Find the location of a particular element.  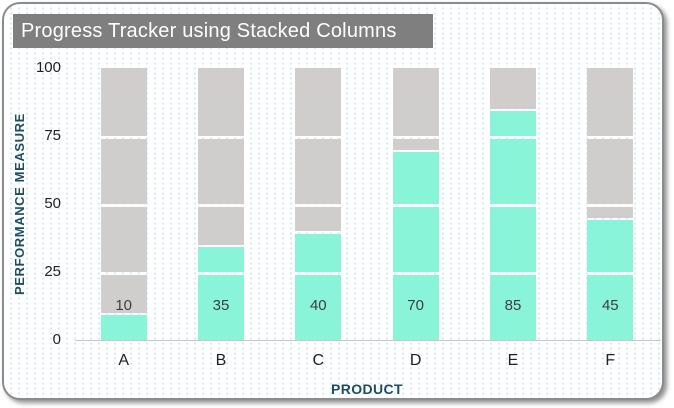

bar-column-c: 40 is located at coordinates (318, 204).